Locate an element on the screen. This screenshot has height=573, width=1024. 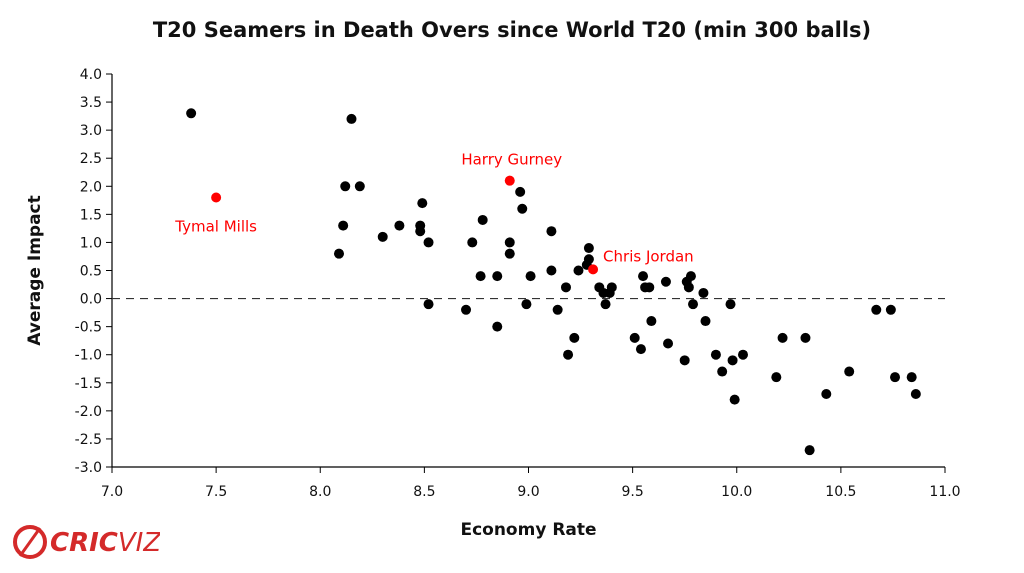
y-tick-label: 1.5 is located at coordinates (91, 215).